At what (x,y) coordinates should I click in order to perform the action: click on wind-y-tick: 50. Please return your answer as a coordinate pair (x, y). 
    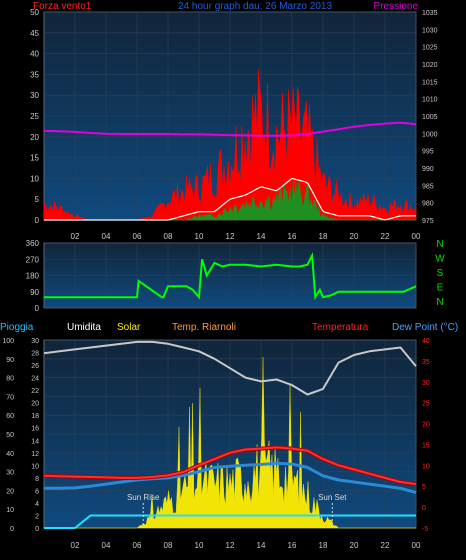
    Looking at the image, I should click on (34, 12).